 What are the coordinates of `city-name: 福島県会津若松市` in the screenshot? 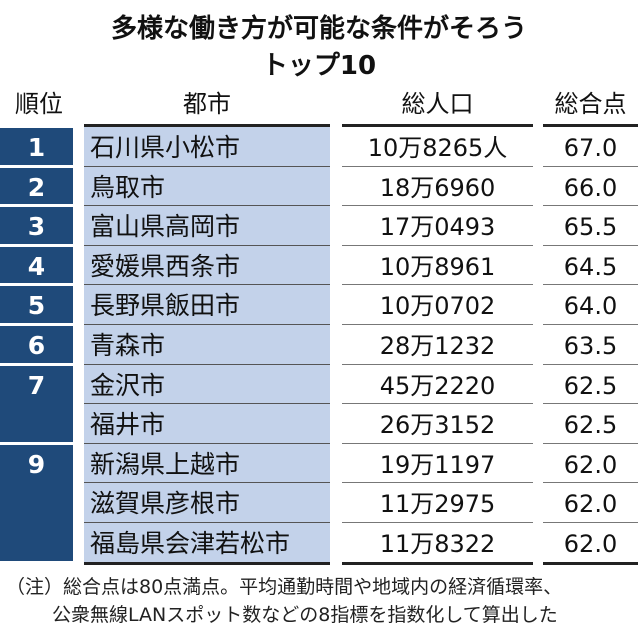 It's located at (190, 543).